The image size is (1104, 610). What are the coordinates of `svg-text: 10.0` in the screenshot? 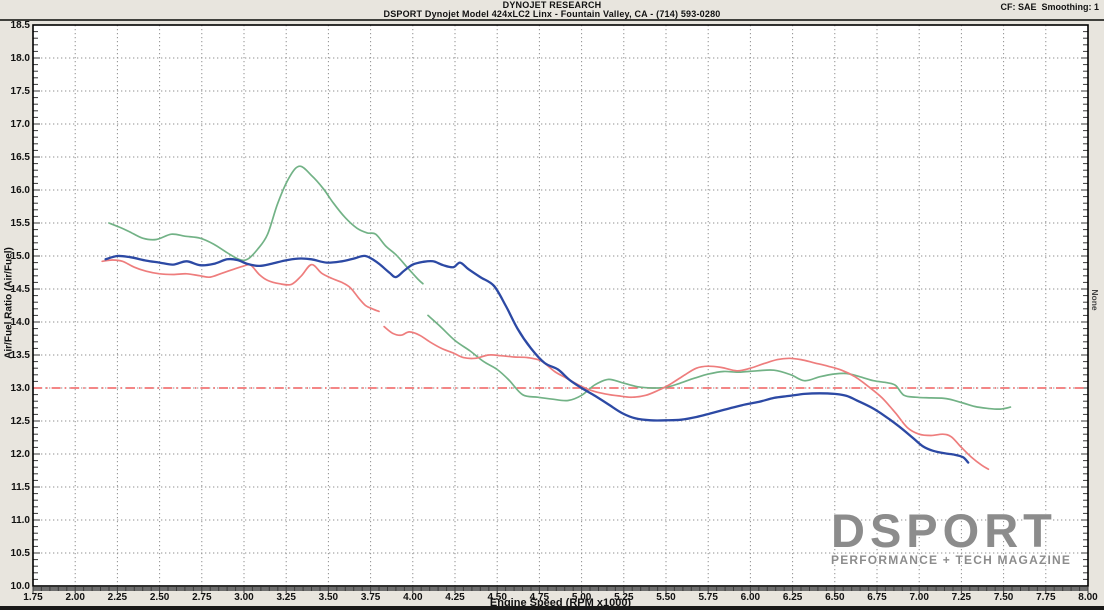 It's located at (21, 586).